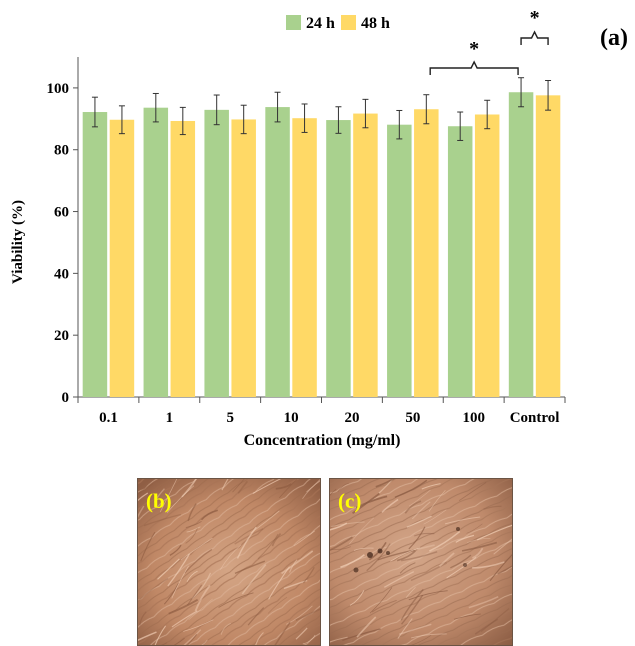 This screenshot has width=635, height=646. What do you see at coordinates (61, 151) in the screenshot?
I see `y-tick-label: 80` at bounding box center [61, 151].